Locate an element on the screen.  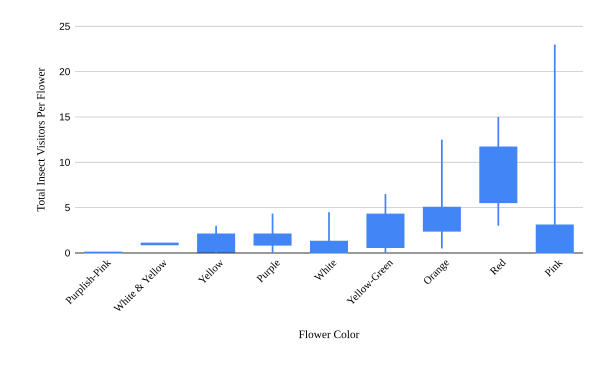
y-tick-label: 5 is located at coordinates (67, 208).